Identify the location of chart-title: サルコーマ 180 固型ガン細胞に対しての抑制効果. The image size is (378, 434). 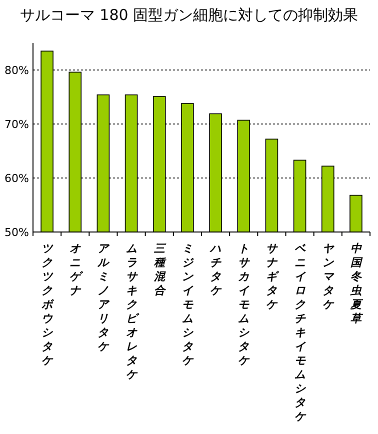
(189, 15).